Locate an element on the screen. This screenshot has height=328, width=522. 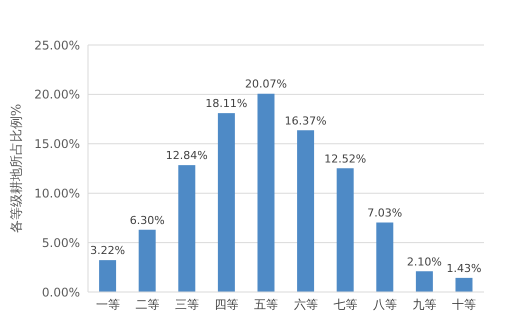
y-tick-label: 15.00% is located at coordinates (57, 144).